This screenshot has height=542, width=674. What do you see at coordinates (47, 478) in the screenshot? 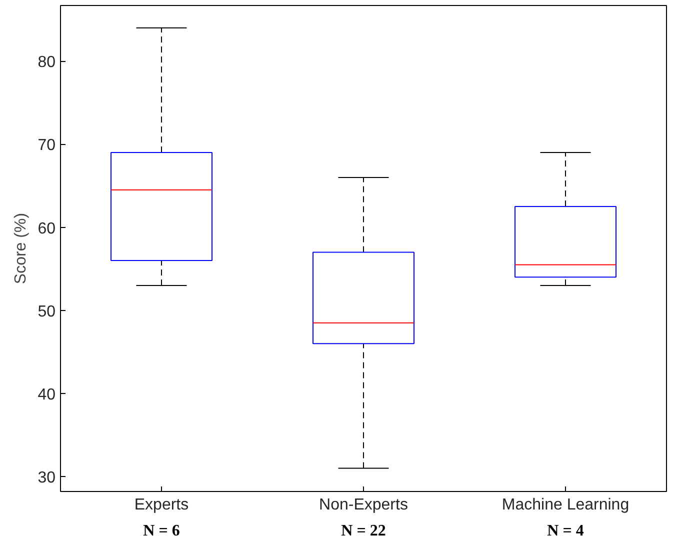
I see `y-tick-label: 30` at bounding box center [47, 478].